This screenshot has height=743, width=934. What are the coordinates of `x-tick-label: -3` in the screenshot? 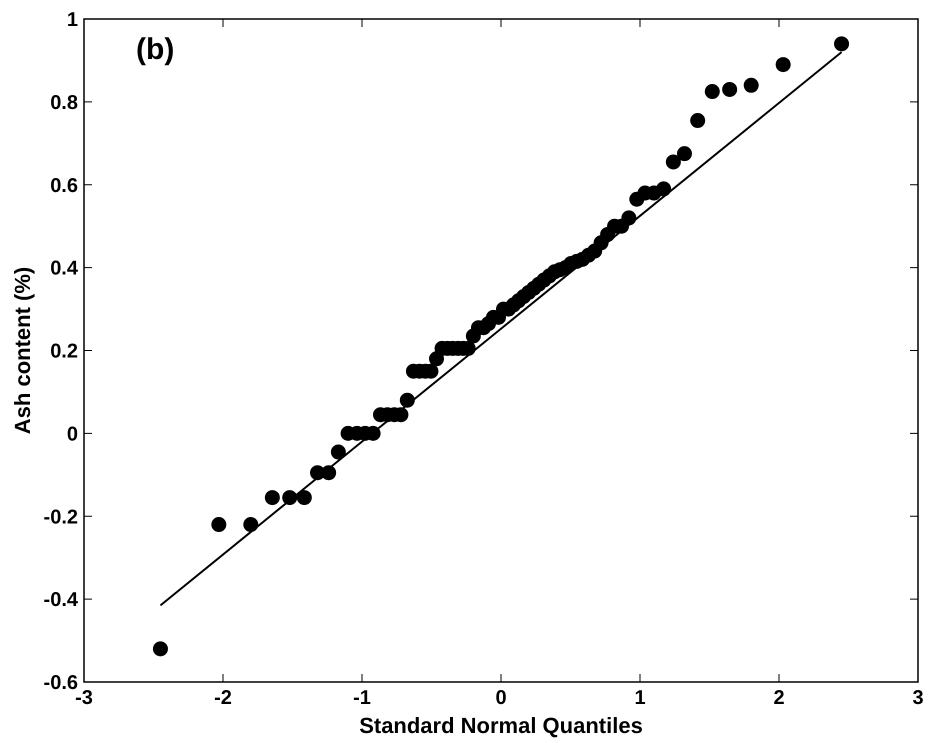 It's located at (84, 698).